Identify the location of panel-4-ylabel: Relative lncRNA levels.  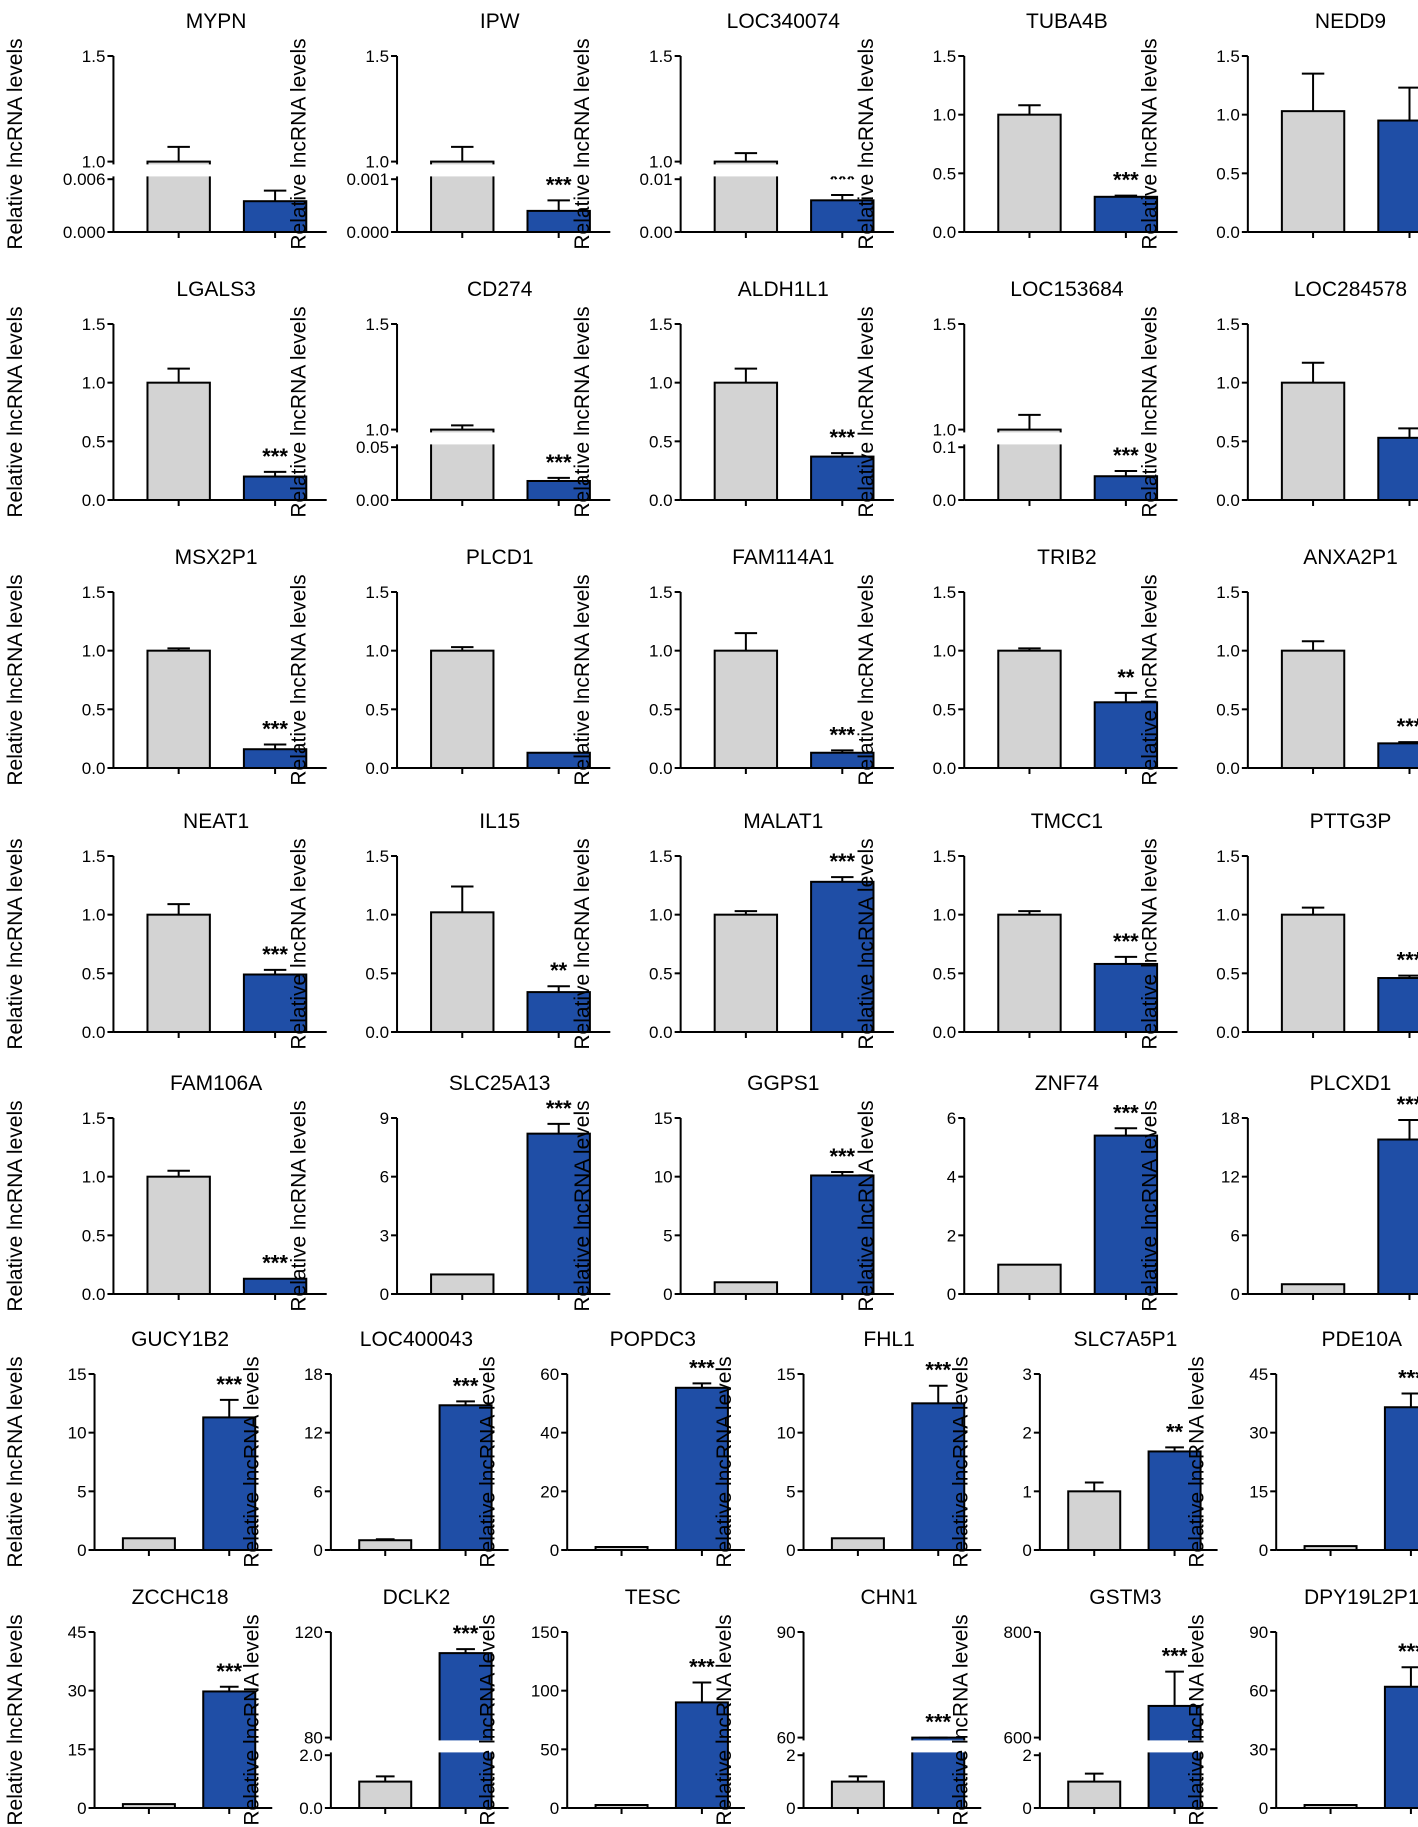
(1149, 143).